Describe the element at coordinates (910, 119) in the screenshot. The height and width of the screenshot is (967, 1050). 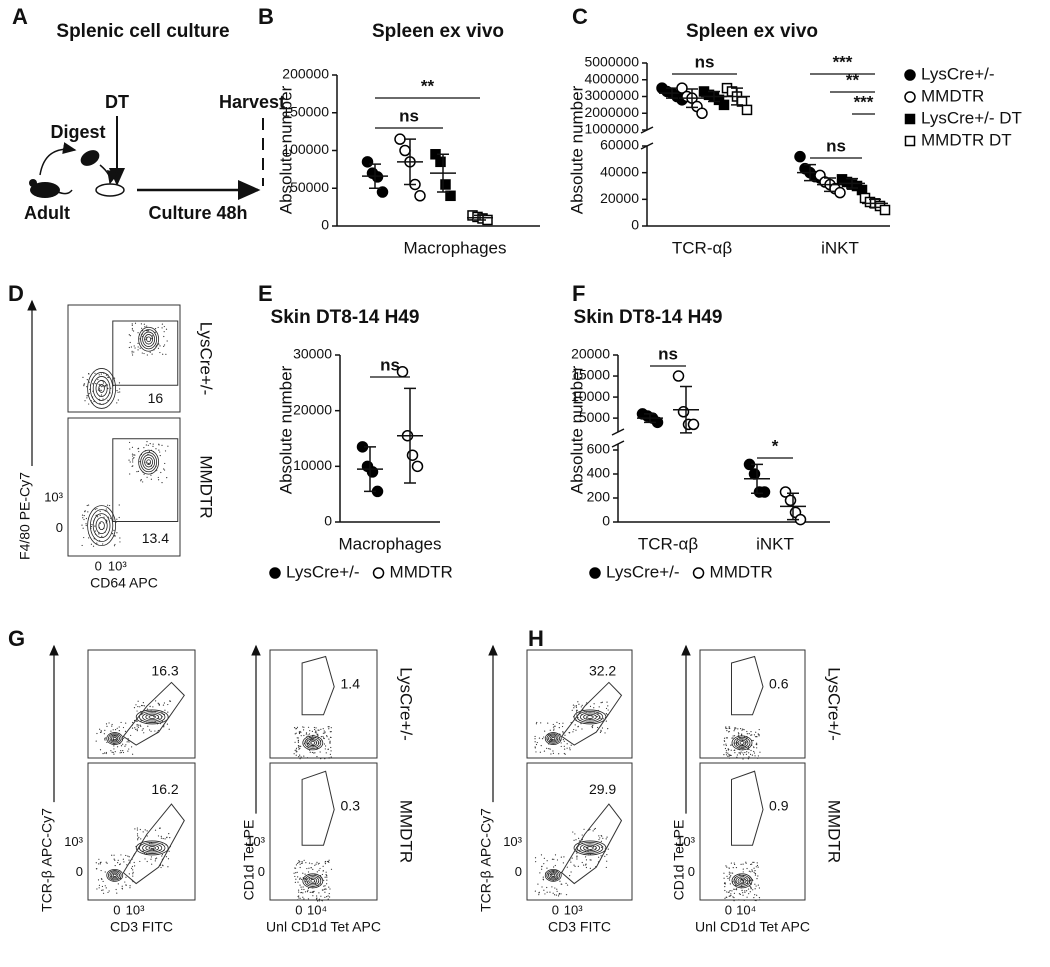
I see `legend-marker` at that location.